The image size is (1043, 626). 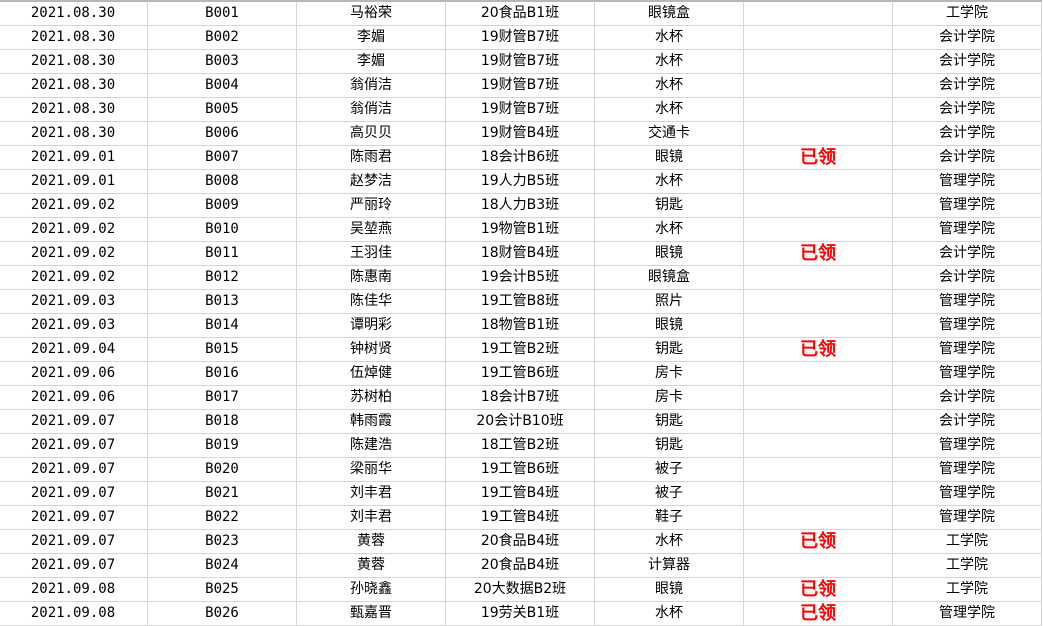 I want to click on name-cell: 钟树贤, so click(x=371, y=349).